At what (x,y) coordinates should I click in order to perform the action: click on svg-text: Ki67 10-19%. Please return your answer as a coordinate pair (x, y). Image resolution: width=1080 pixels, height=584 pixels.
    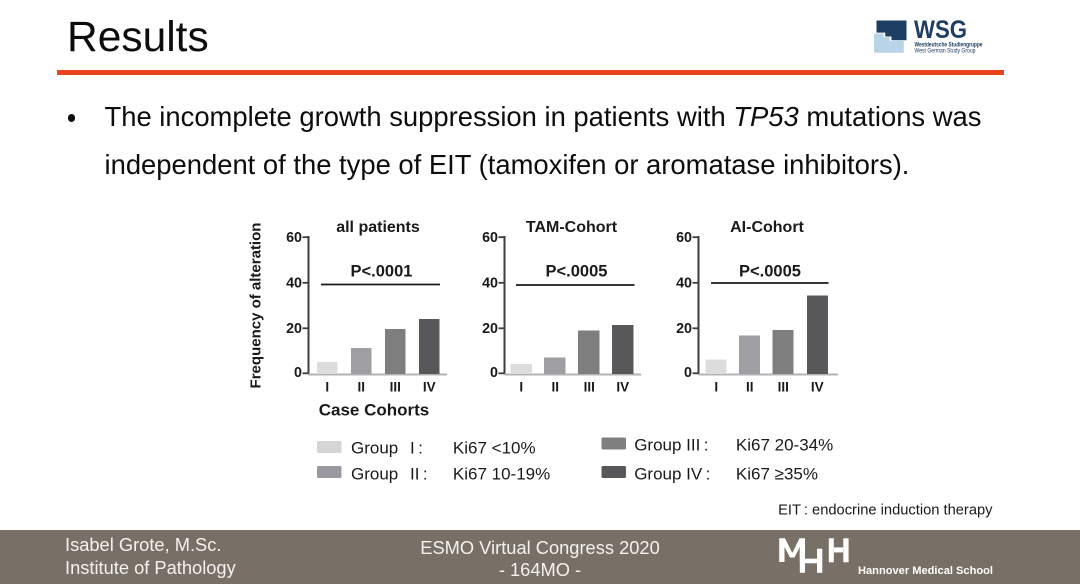
    Looking at the image, I should click on (501, 474).